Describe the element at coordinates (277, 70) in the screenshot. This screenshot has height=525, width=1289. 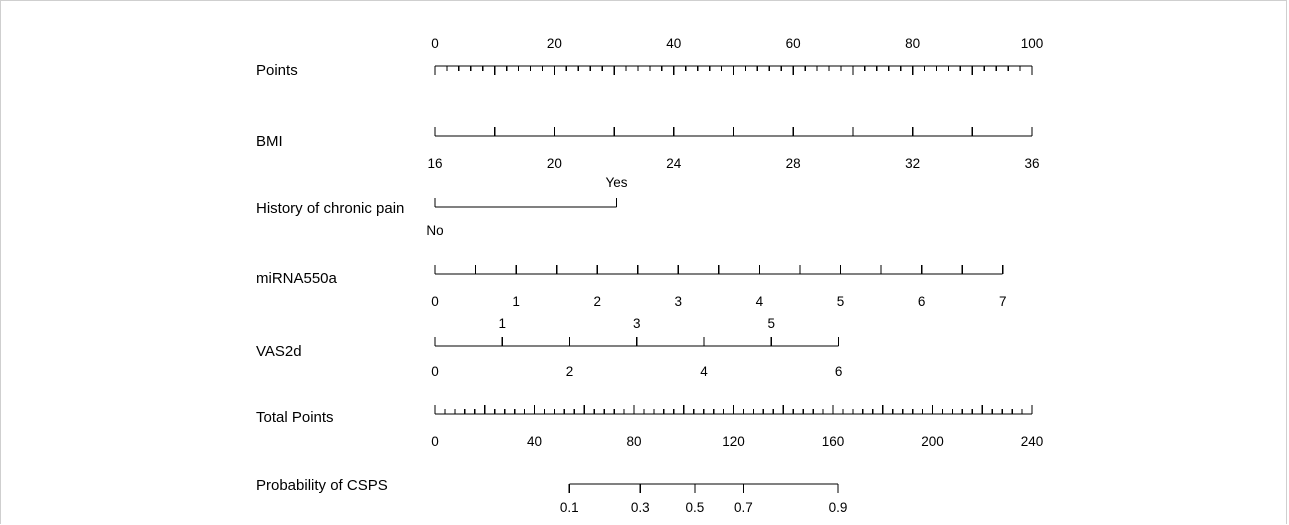
I see `row-label-points: Points` at that location.